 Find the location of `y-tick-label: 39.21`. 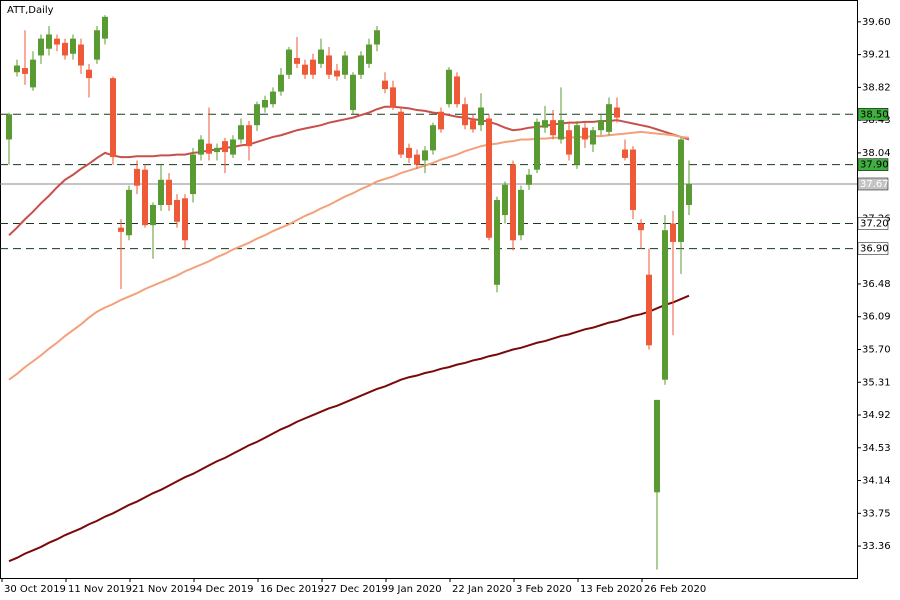

y-tick-label: 39.21 is located at coordinates (876, 55).